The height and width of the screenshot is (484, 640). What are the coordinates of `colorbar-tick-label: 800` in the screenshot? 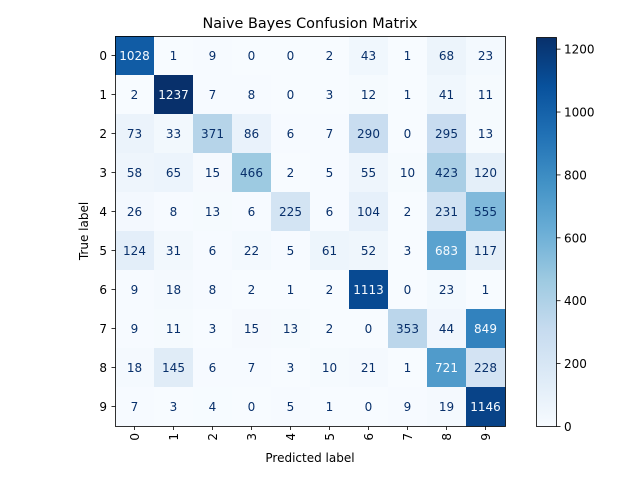 It's located at (575, 175).